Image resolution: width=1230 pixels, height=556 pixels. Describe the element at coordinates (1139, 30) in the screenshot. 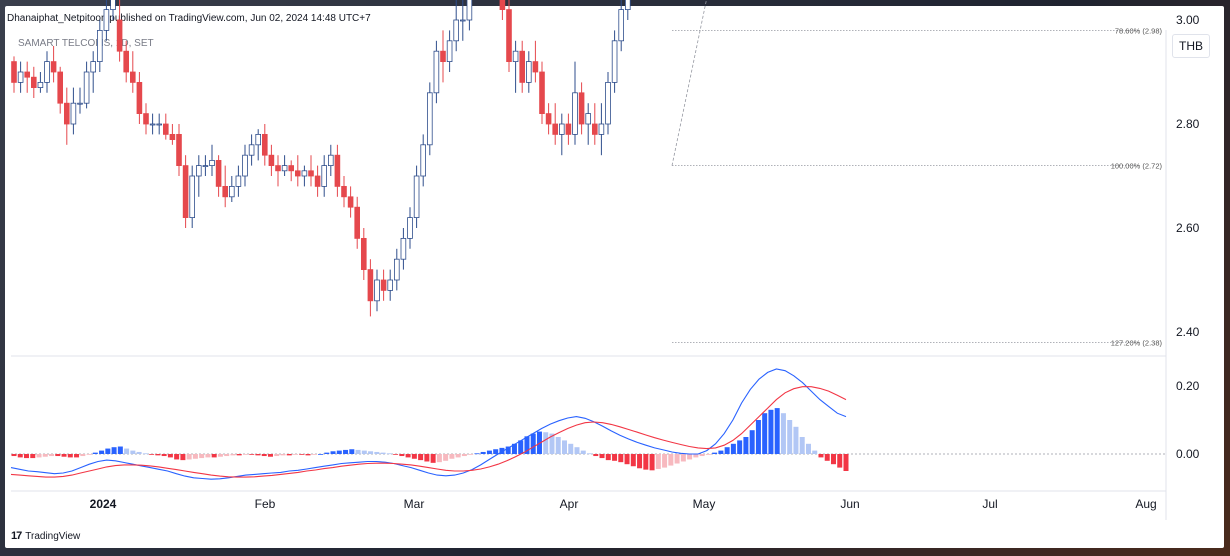

I see `fib-level-label: 78.60% (2.98)` at that location.